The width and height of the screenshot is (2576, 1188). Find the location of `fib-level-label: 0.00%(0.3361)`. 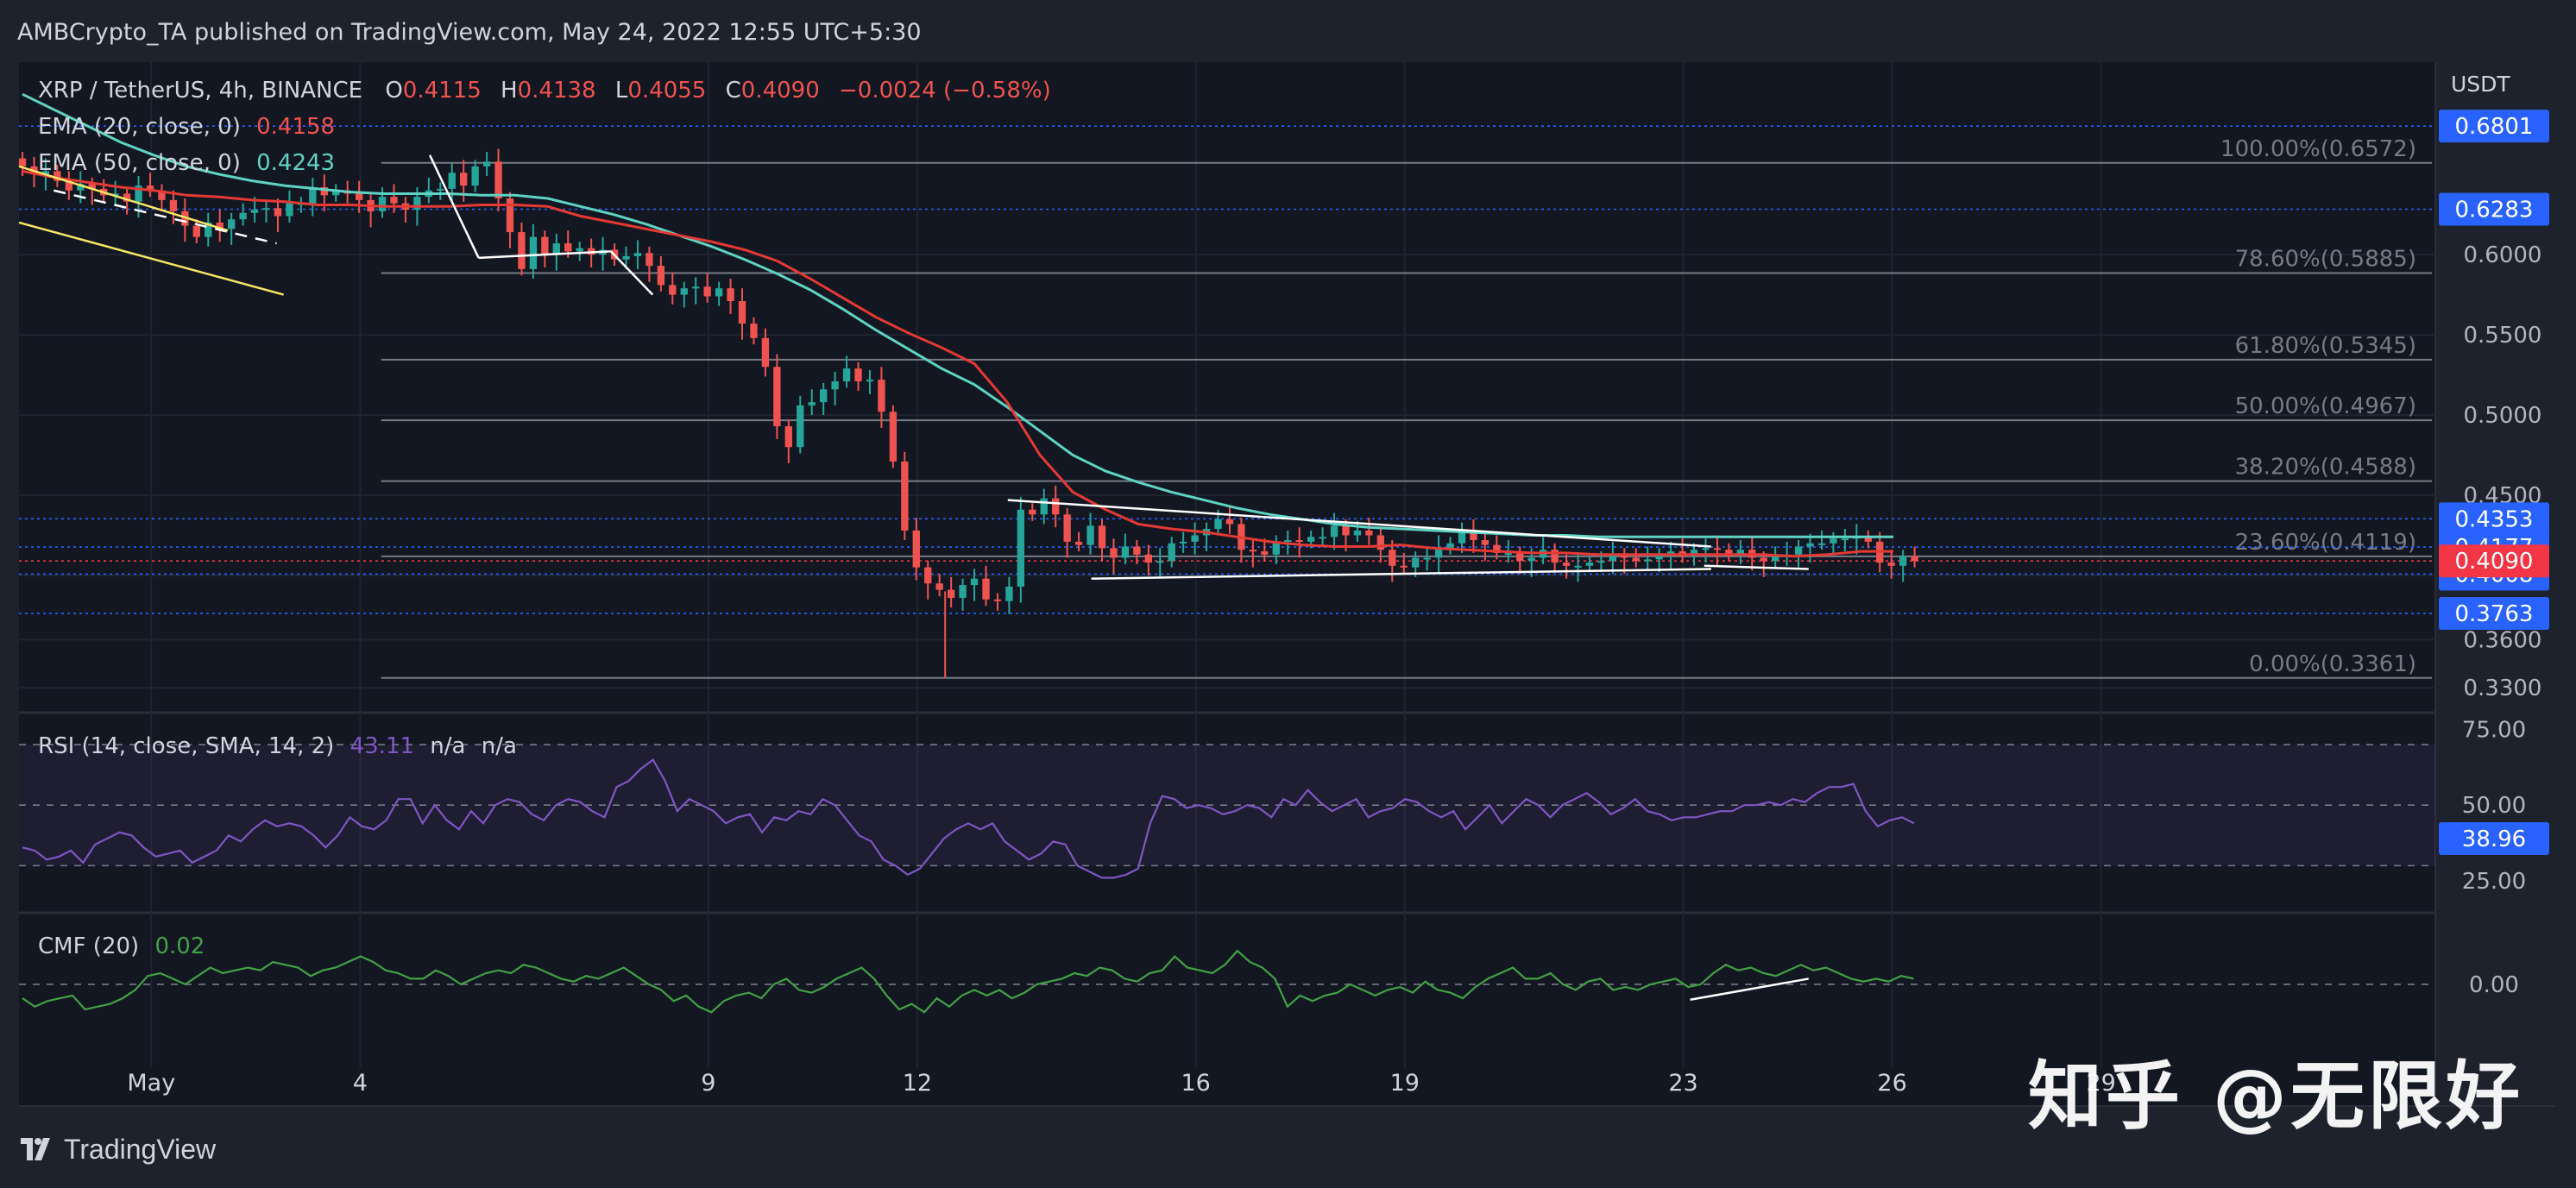

fib-level-label: 0.00%(0.3361) is located at coordinates (2333, 664).